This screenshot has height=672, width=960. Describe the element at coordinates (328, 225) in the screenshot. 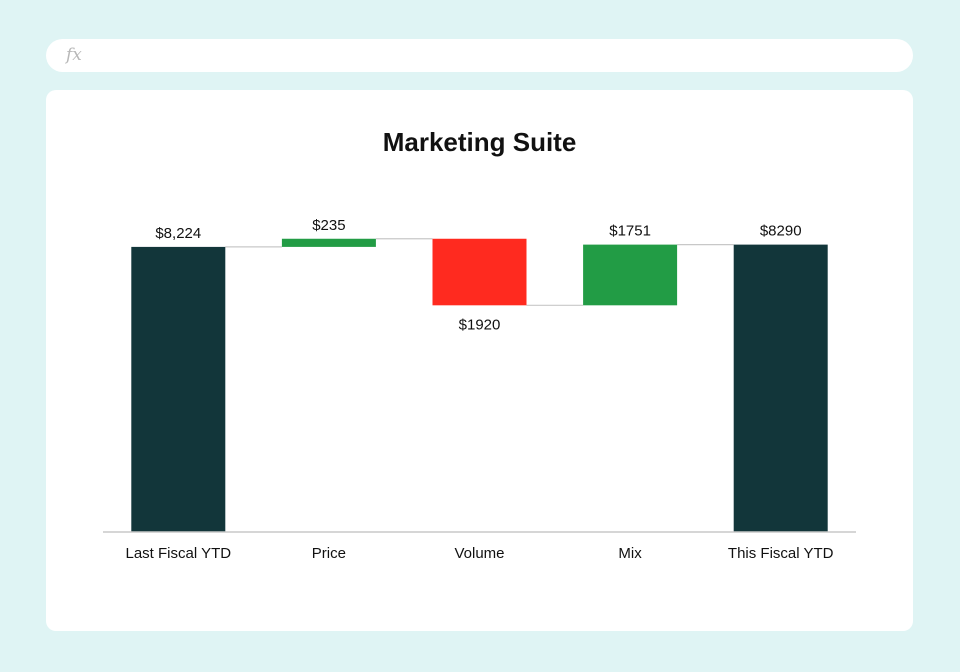

I see `data-label: $235` at that location.